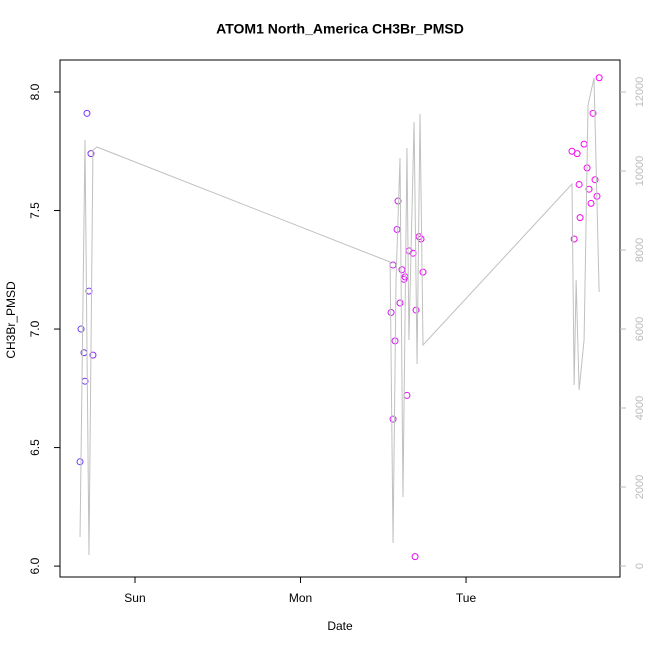 The image size is (650, 655). Describe the element at coordinates (35, 91) in the screenshot. I see `y-tick-label: 8.0` at that location.